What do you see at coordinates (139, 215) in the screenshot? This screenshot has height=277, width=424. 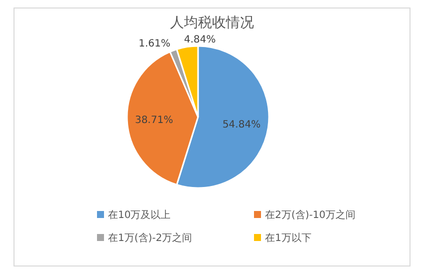 I see `legend-label: 在10万及以上` at bounding box center [139, 215].